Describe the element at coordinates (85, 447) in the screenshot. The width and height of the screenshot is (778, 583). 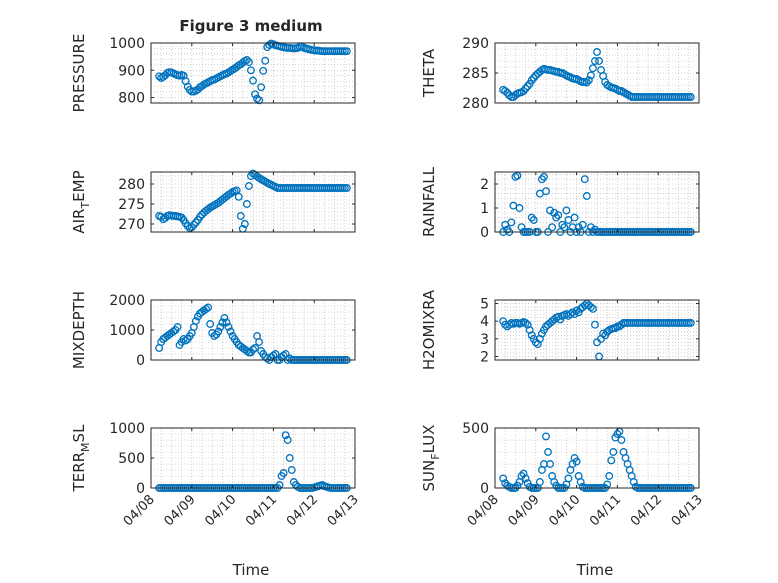
I see `y-axis-label-subscript: M` at that location.